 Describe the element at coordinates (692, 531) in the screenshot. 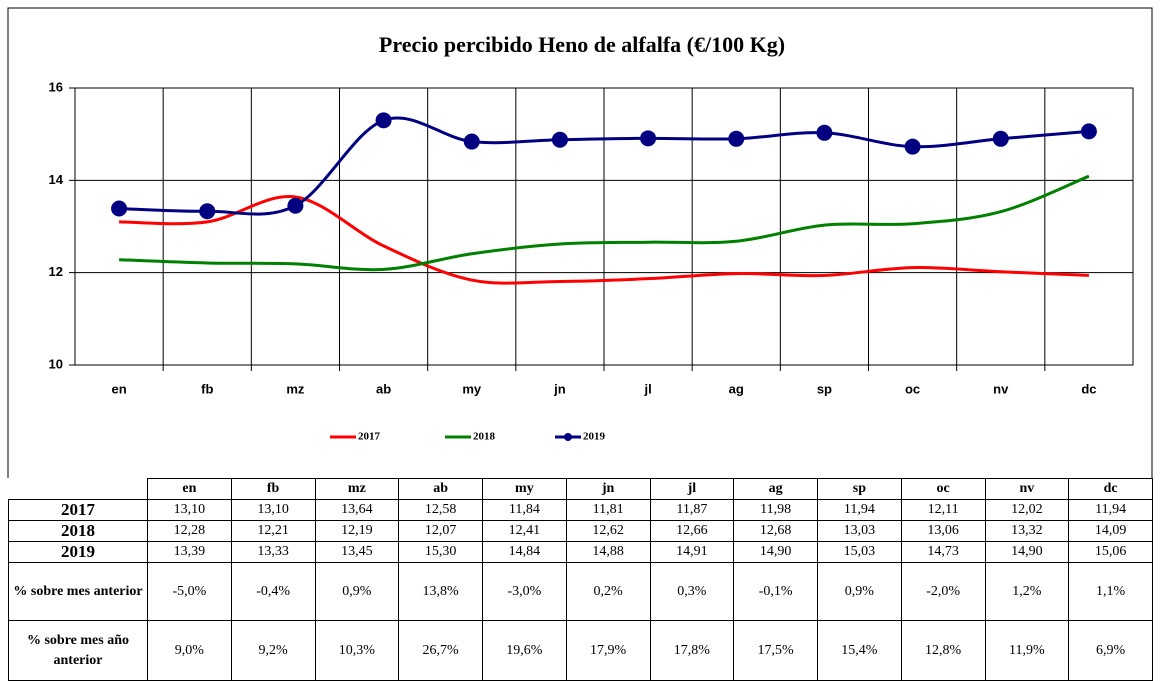

I see `table-cell: 12,66` at that location.